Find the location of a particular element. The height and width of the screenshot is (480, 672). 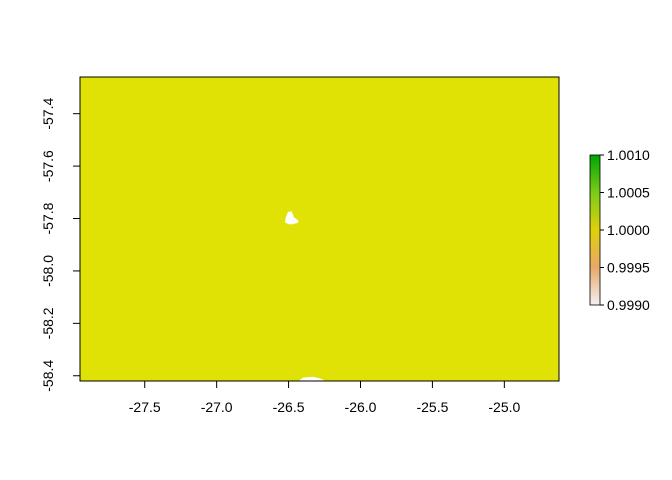

x-axis: -27.5 -27.0 -26.5 -26.0 -25.5 -25.0 is located at coordinates (325, 397).